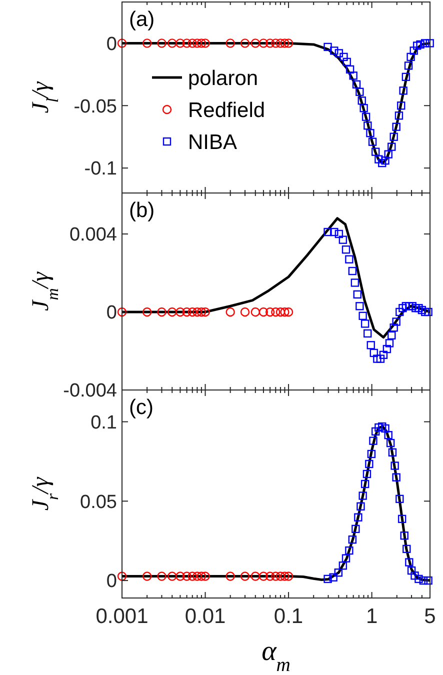 This screenshot has width=443, height=675. I want to click on y-tick-label: 0.05, so click(98, 502).